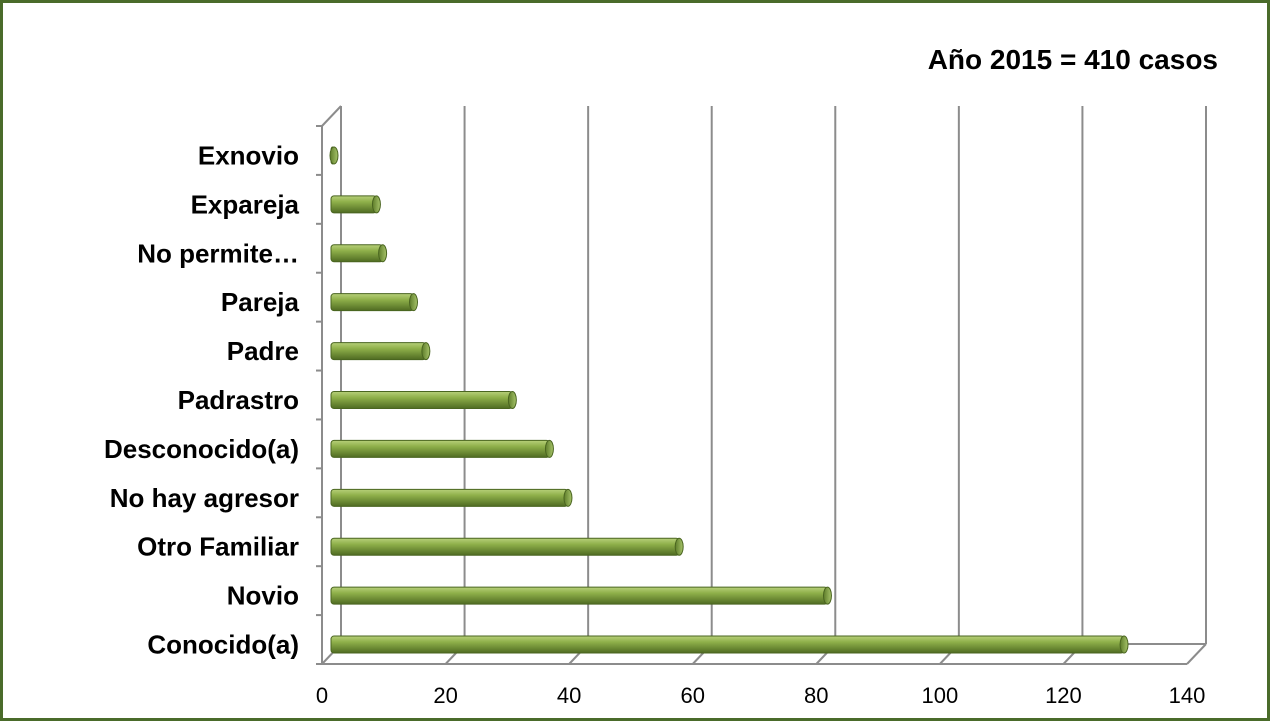  I want to click on category-label: Exnovio, so click(248, 155).